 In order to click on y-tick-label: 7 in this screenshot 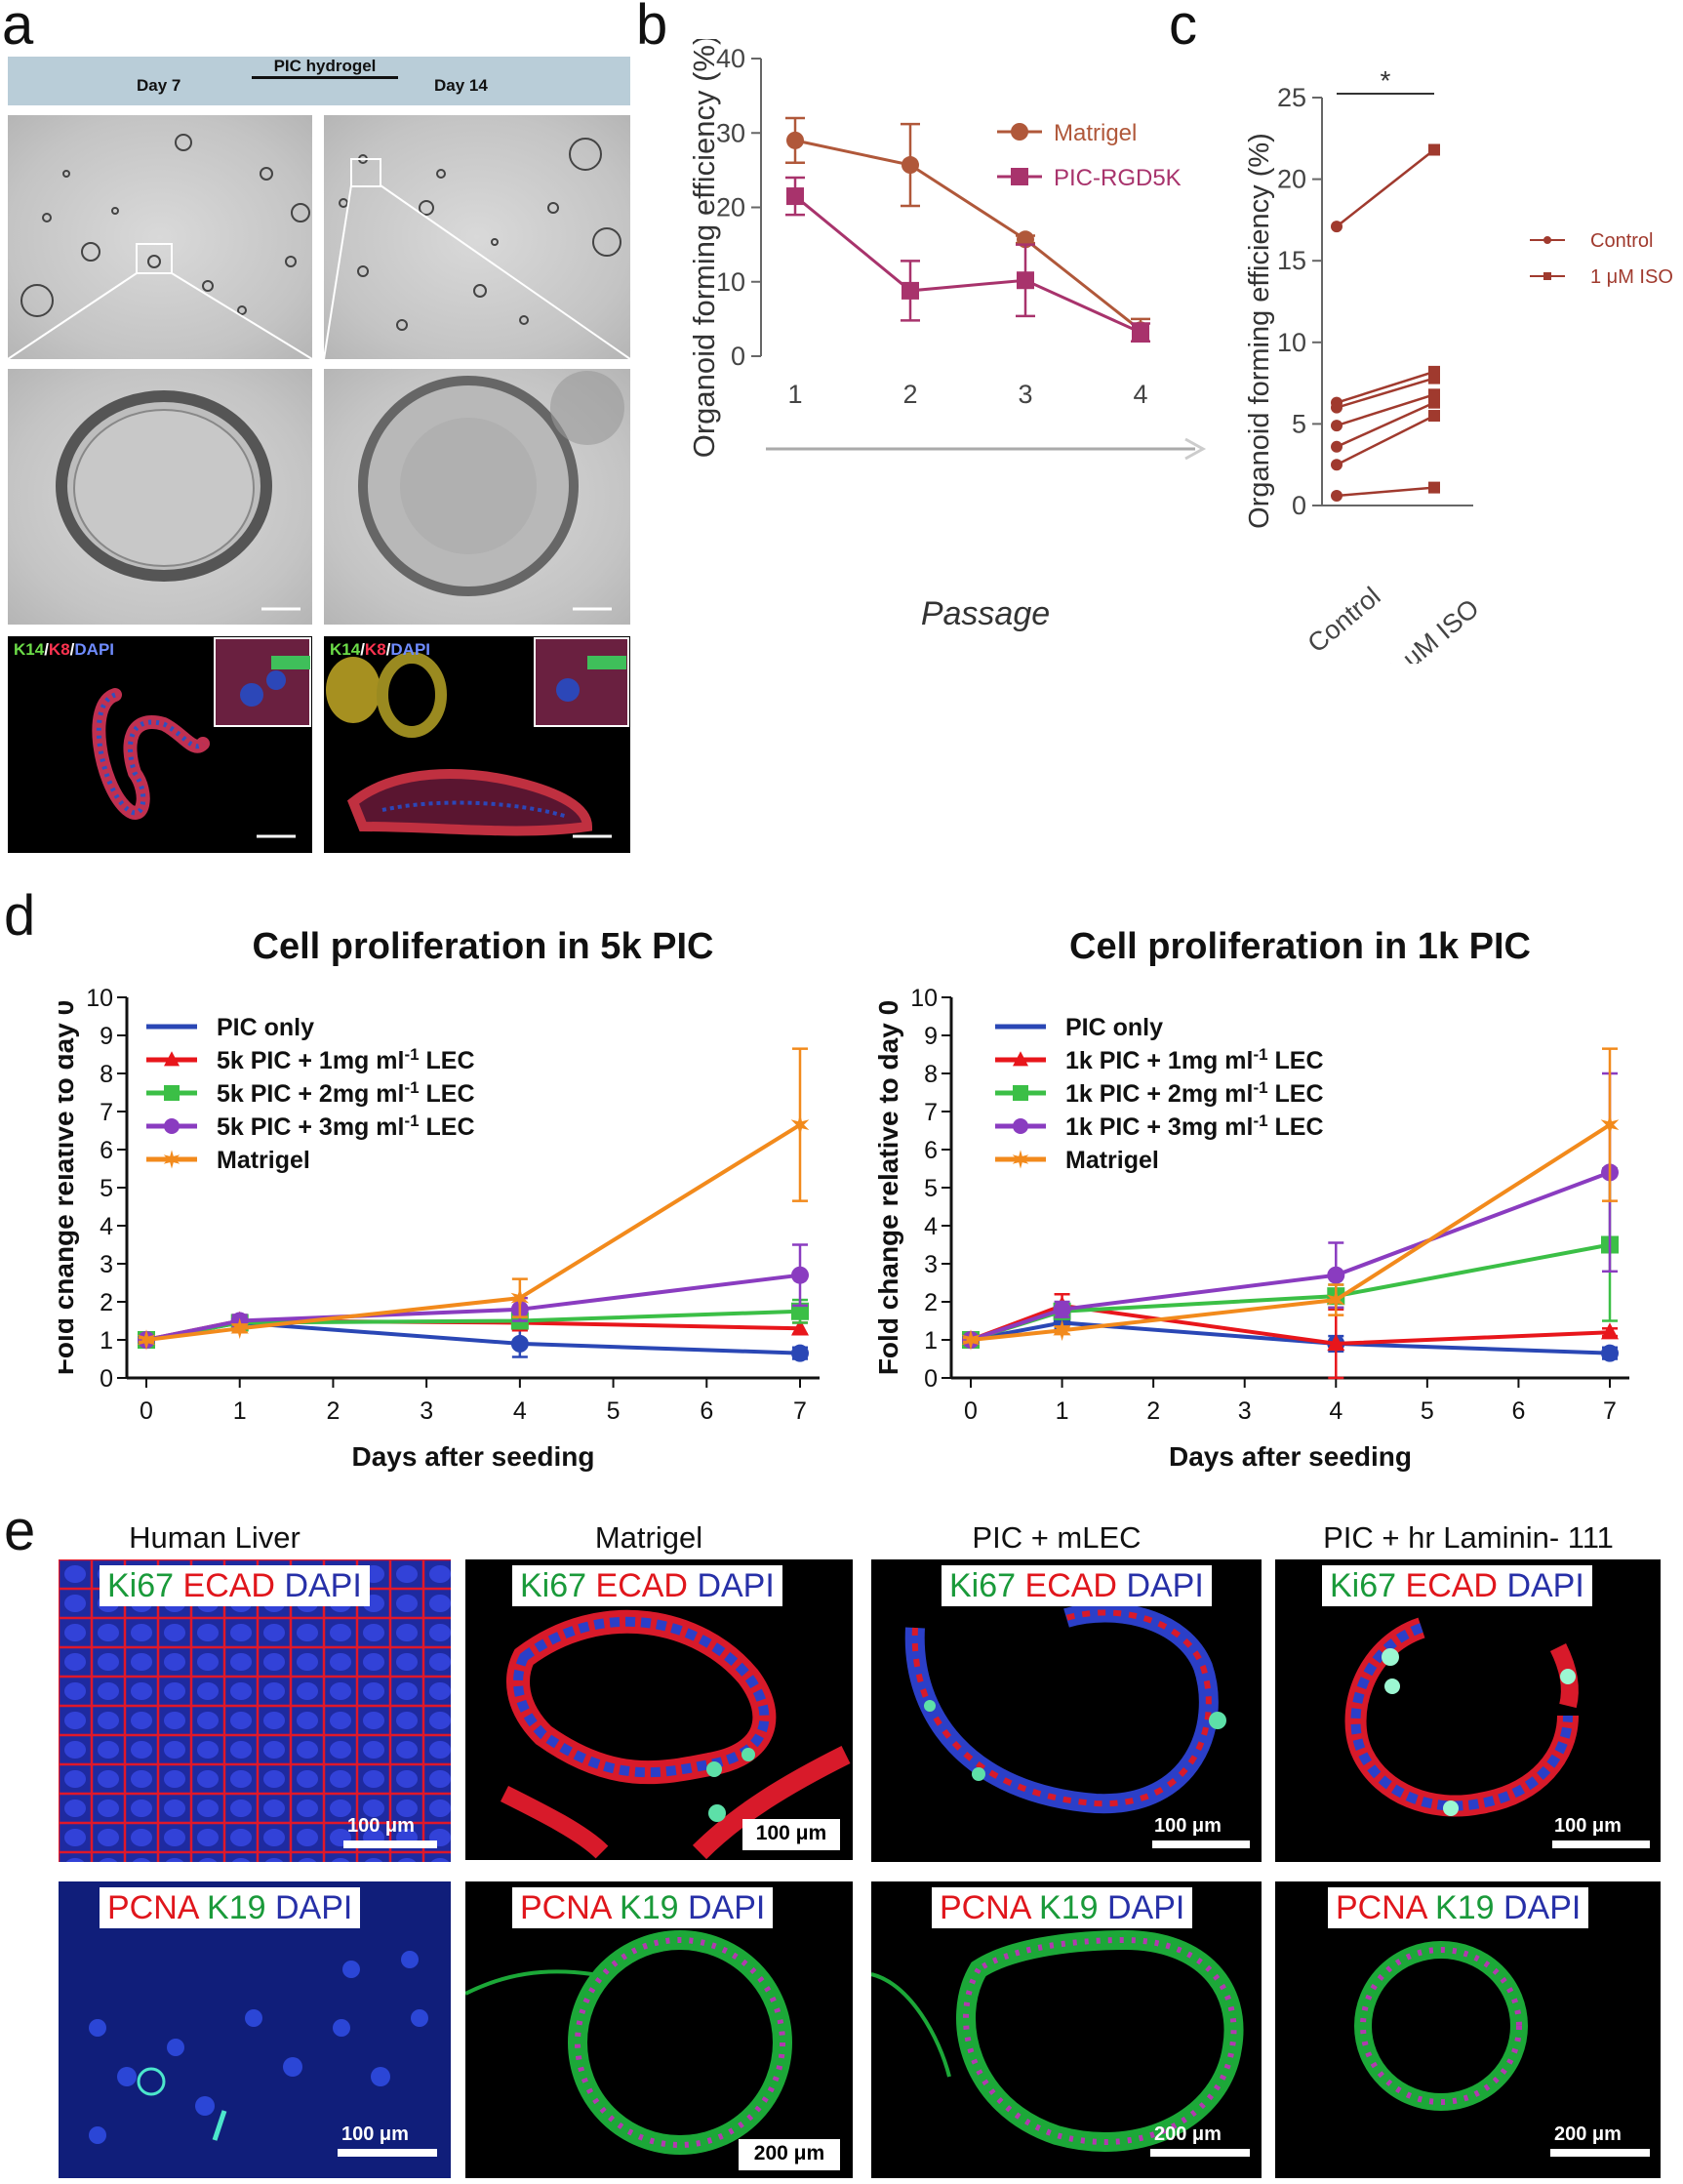, I will do `click(931, 1112)`.